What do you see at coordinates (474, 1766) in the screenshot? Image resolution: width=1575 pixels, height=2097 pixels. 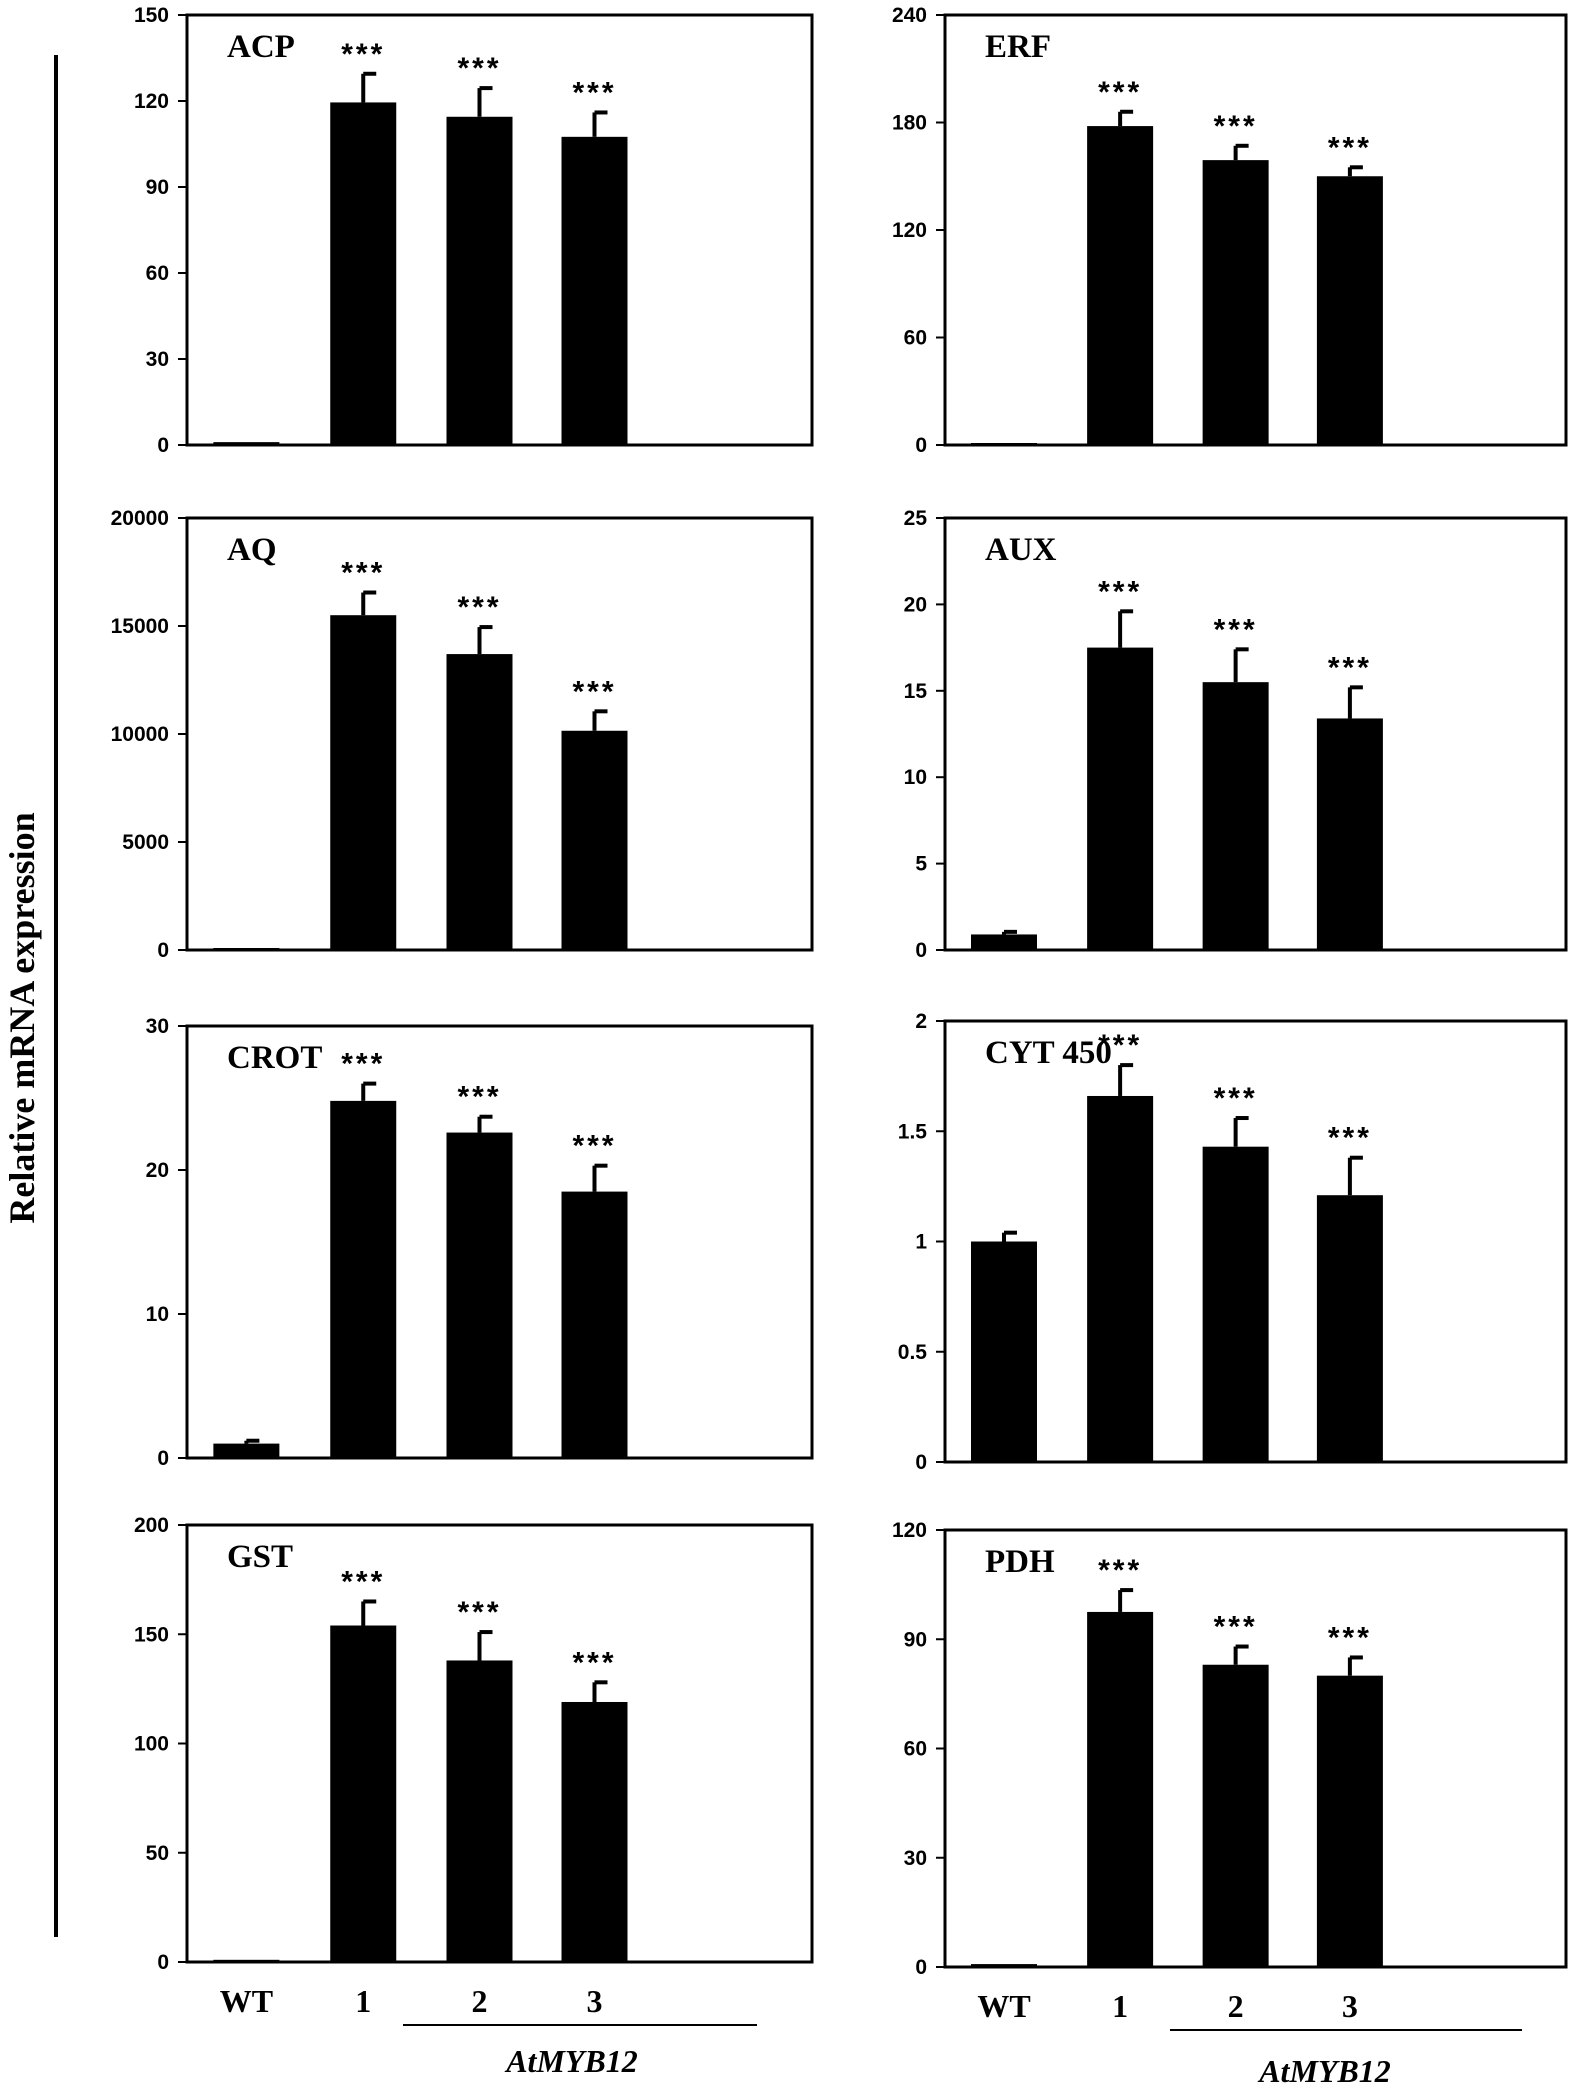 I see `panel-gst: 0 50 100 150 200 GST WT *** 1 *** 2 *** 3` at bounding box center [474, 1766].